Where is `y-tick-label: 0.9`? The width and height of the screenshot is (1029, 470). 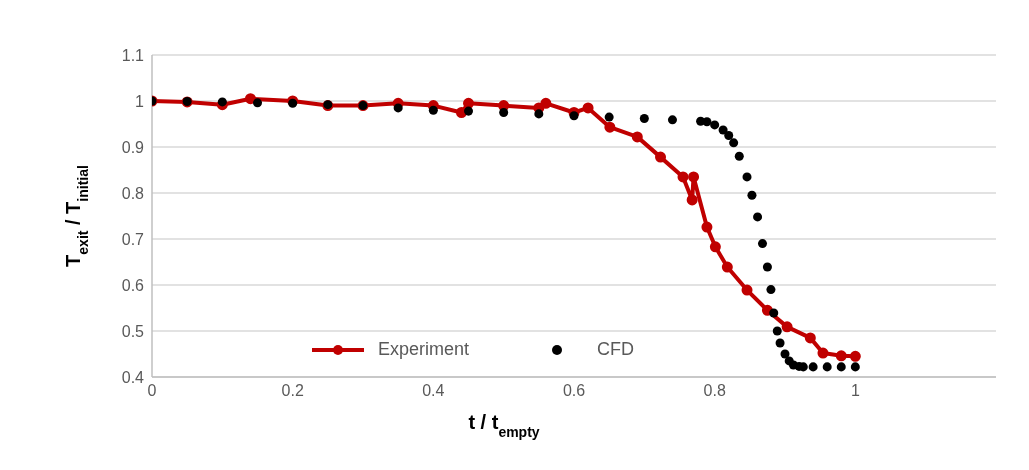 y-tick-label: 0.9 is located at coordinates (133, 147).